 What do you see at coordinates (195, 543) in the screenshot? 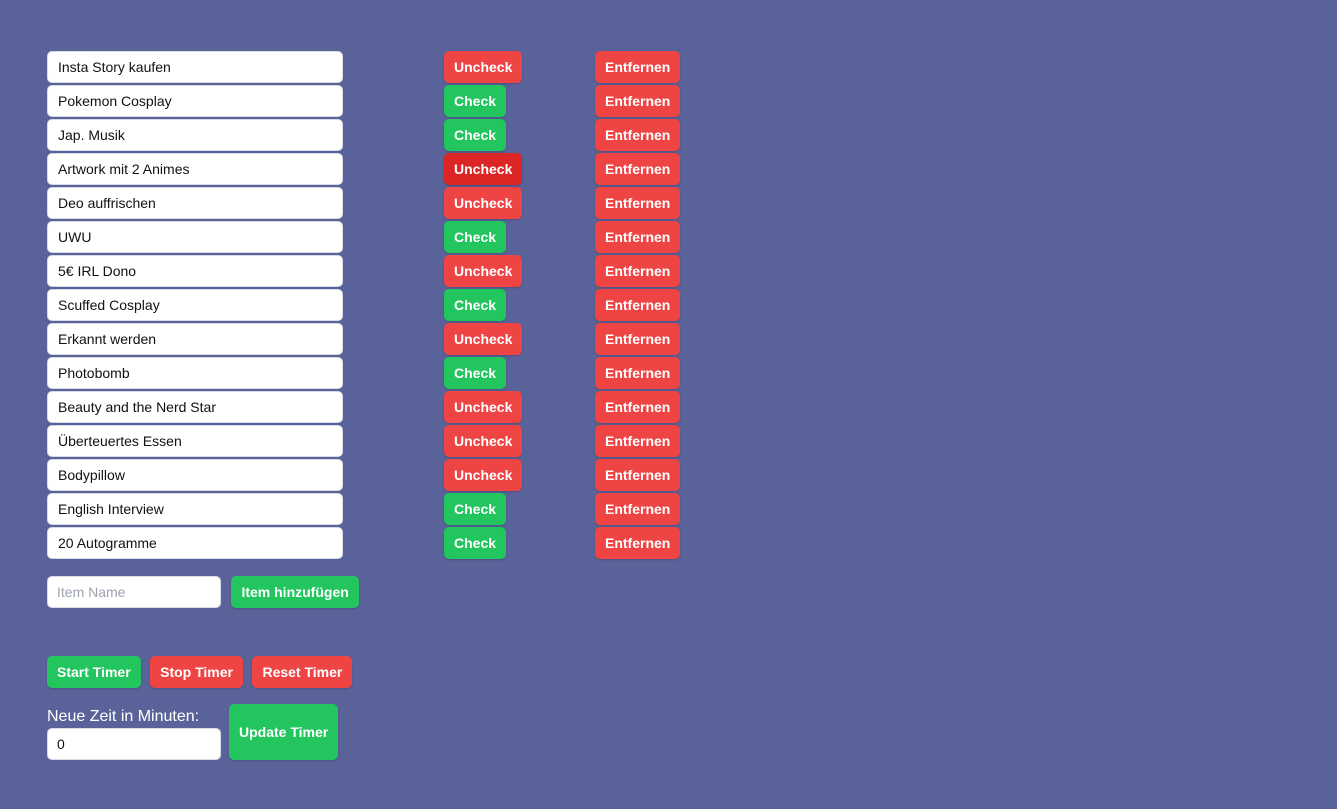
I see `item-name-field: 20 Autogramme` at bounding box center [195, 543].